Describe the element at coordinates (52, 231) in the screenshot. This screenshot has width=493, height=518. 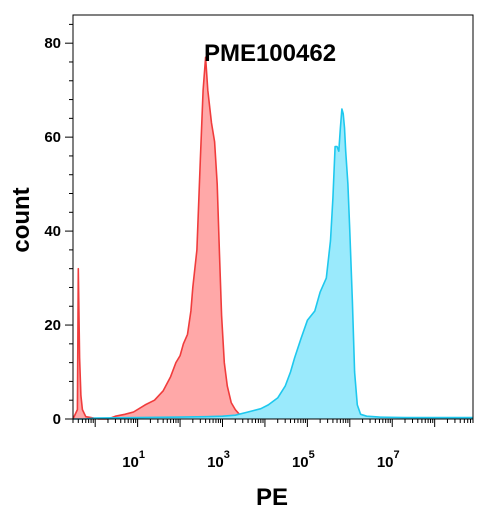
I see `y-tick-label: 40` at that location.